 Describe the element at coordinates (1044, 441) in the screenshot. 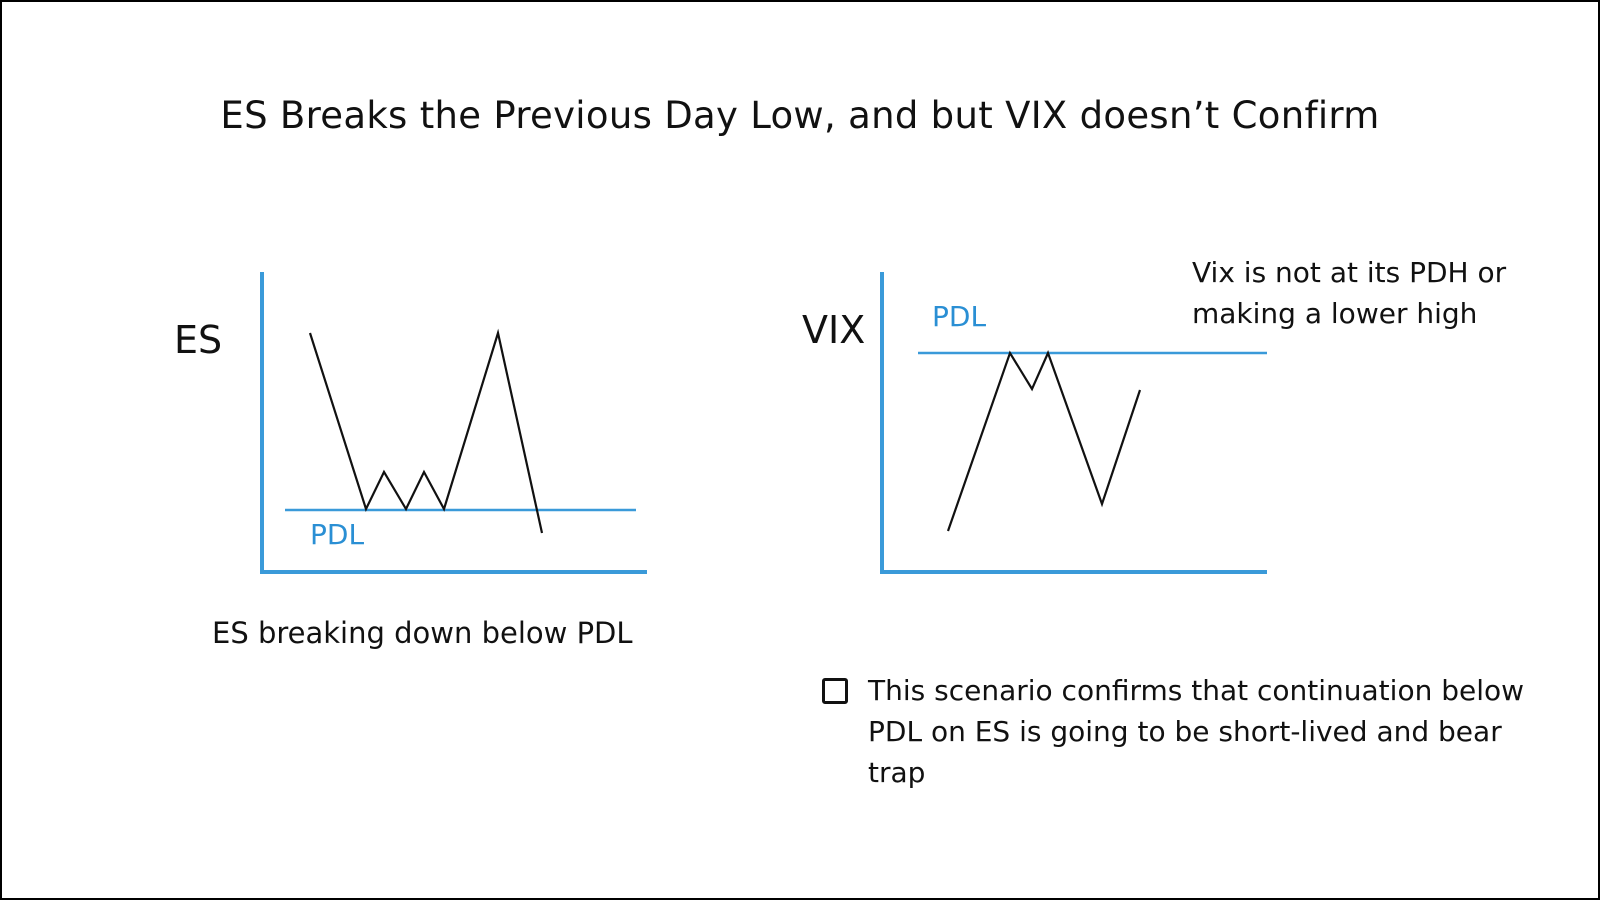

I see `vix-price-path` at that location.